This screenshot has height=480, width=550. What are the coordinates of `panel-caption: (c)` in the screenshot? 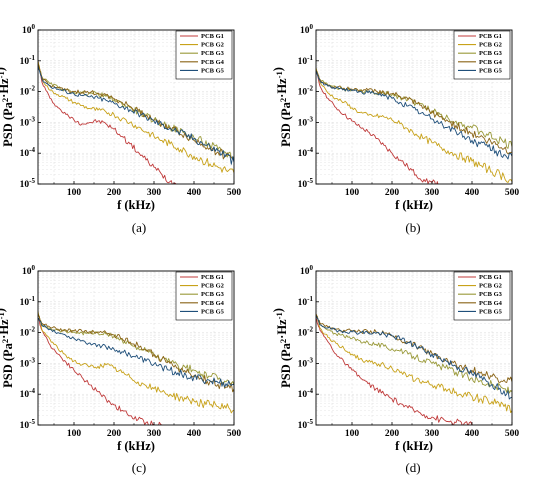 It's located at (139, 467).